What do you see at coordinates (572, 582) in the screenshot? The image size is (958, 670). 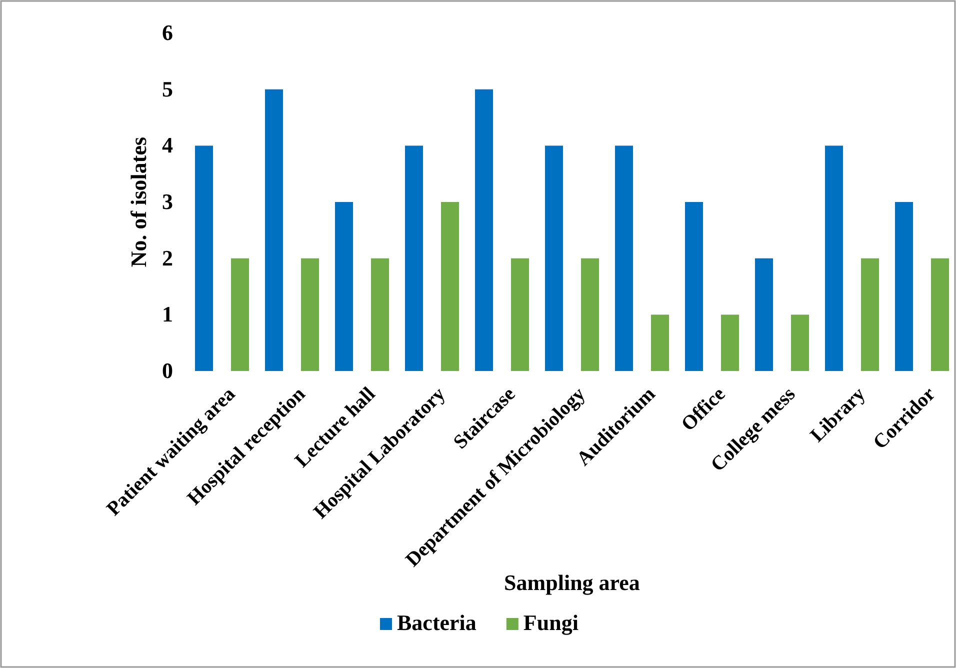 I see `x-axis-title: Sampling area` at bounding box center [572, 582].